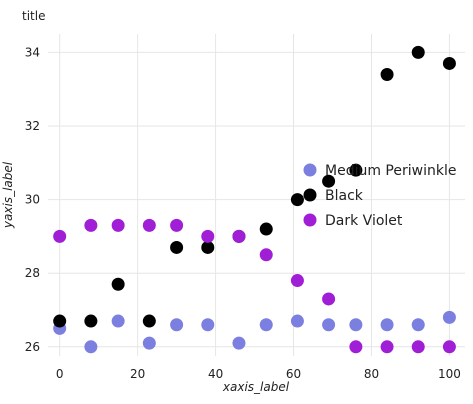  What do you see at coordinates (32, 52) in the screenshot?
I see `y-tick-label: 34` at bounding box center [32, 52].